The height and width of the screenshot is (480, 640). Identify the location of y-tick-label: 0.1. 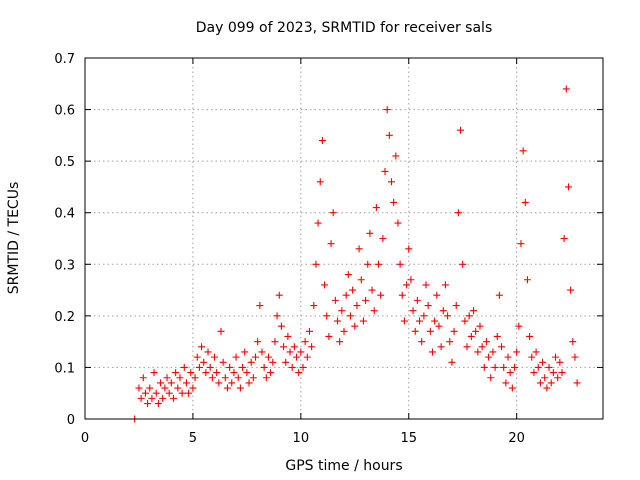
(64, 368).